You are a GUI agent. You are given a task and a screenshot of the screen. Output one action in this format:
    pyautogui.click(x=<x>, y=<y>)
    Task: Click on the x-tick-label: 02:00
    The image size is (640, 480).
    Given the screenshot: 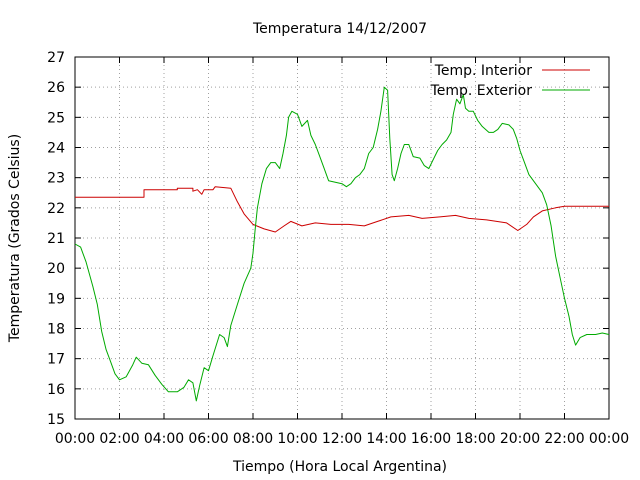 What is the action you would take?
    pyautogui.click(x=119, y=439)
    